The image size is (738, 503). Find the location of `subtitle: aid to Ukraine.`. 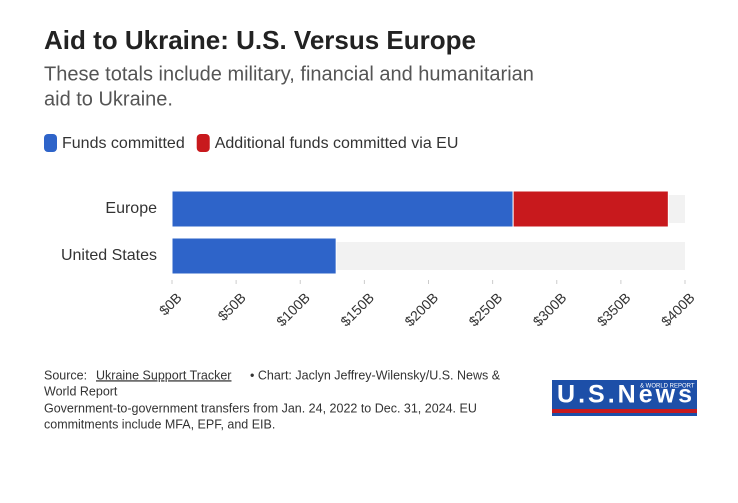

subtitle: aid to Ukraine. is located at coordinates (108, 99).